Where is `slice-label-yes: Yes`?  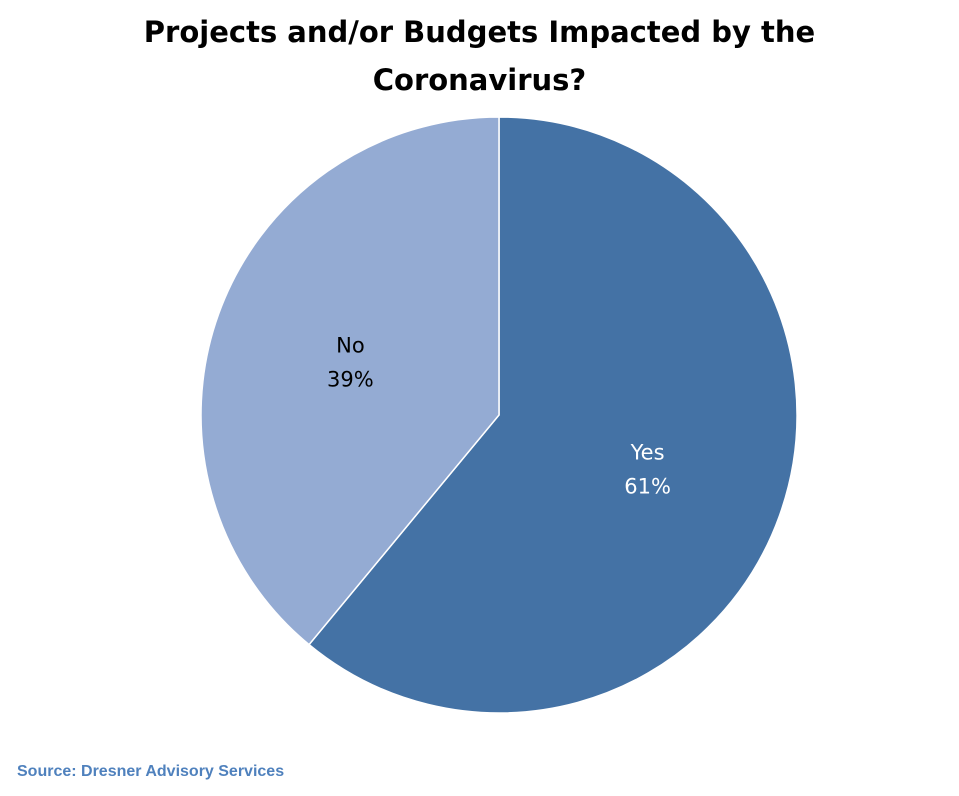 slice-label-yes: Yes is located at coordinates (647, 453).